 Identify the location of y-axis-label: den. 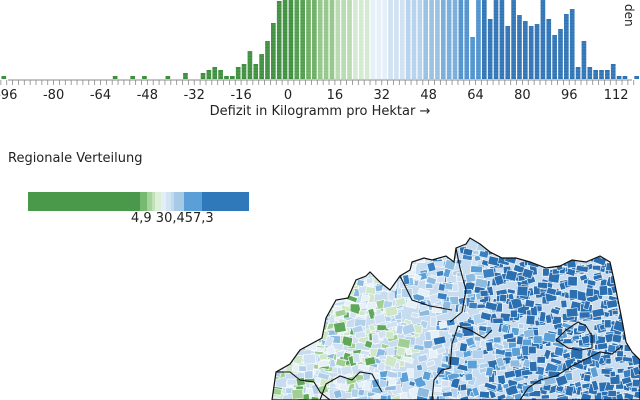
(629, 15).